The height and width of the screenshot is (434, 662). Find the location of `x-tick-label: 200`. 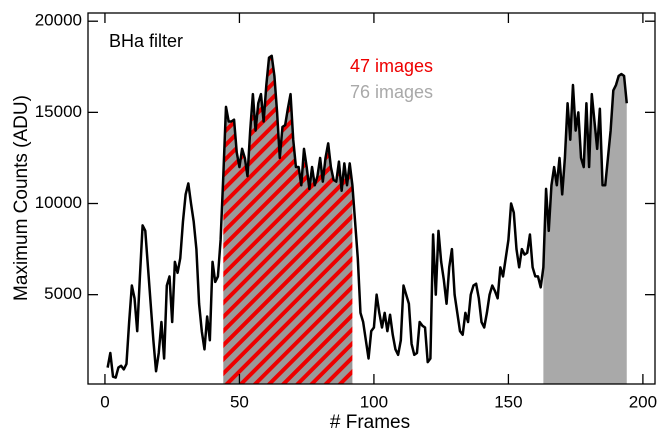

x-tick-label: 200 is located at coordinates (643, 401).